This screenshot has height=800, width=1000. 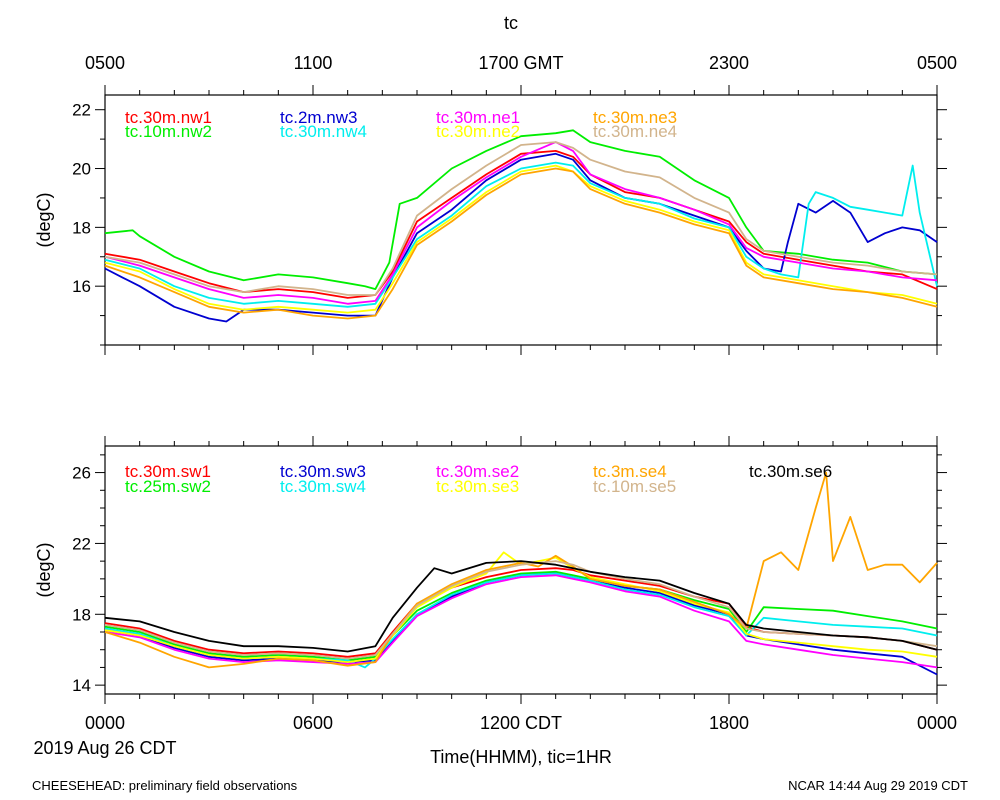 I want to click on legend-entry: tc.25m.sw2, so click(x=168, y=486).